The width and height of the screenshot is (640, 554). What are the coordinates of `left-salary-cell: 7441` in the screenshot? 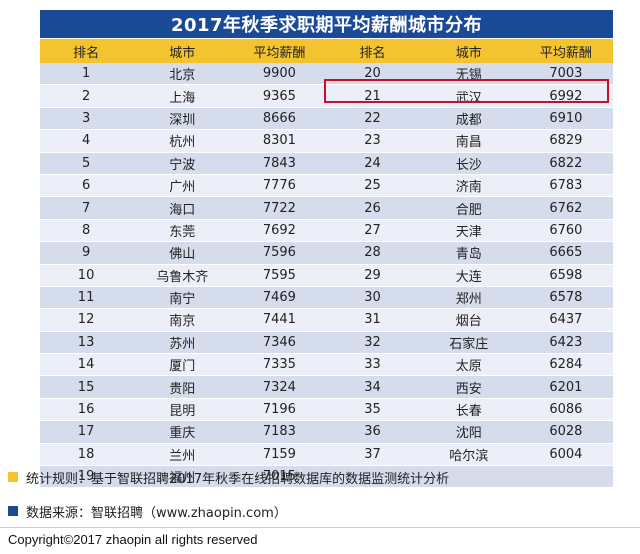 It's located at (279, 320).